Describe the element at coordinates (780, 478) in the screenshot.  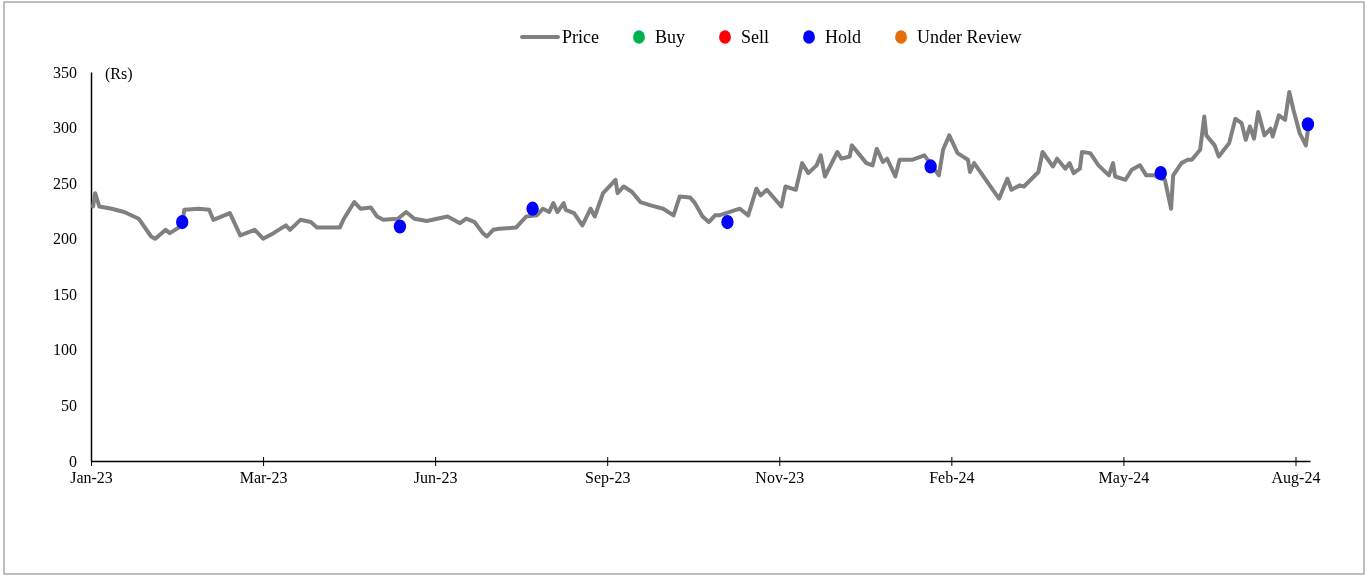
I see `x-tick-label: Nov-23` at that location.